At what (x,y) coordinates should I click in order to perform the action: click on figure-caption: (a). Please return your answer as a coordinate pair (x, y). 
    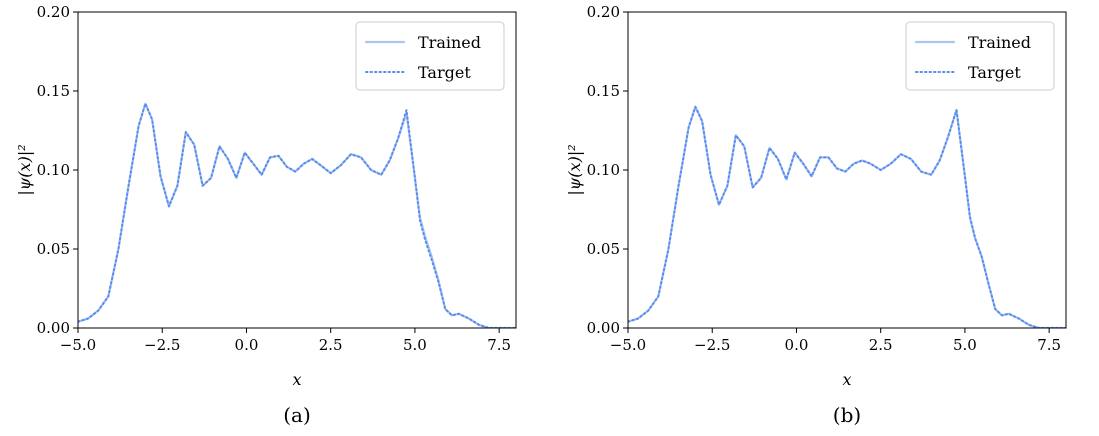
    Looking at the image, I should click on (297, 415).